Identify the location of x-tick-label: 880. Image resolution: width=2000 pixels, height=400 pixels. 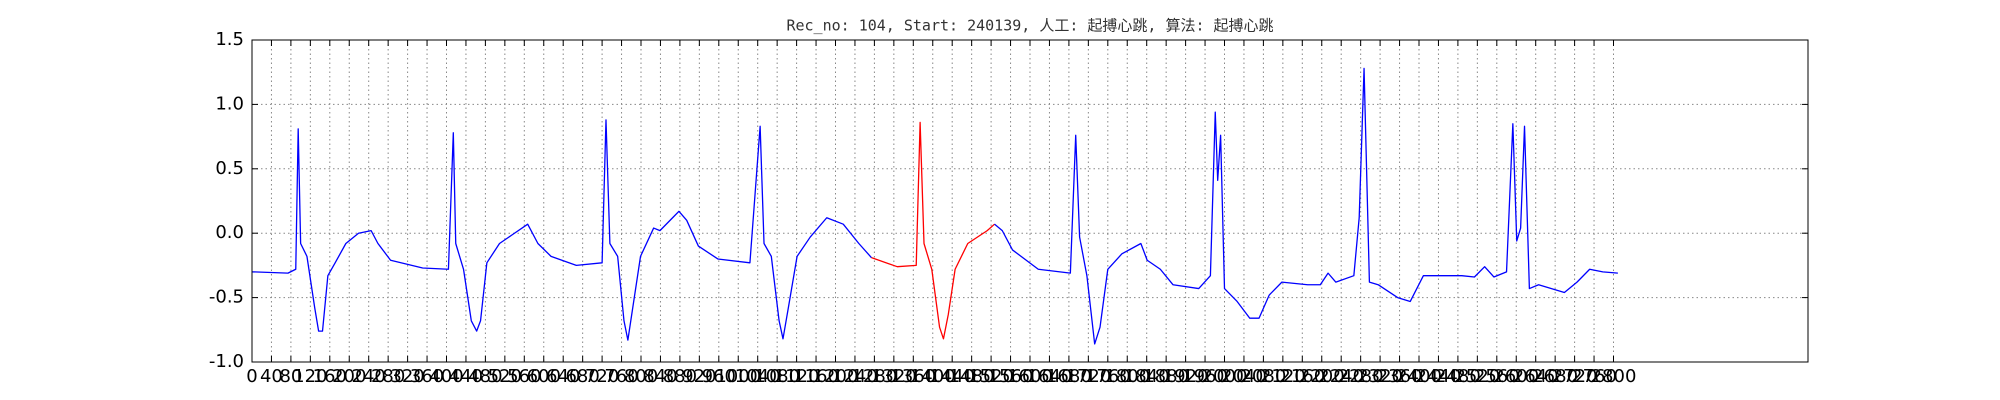
(680, 376).